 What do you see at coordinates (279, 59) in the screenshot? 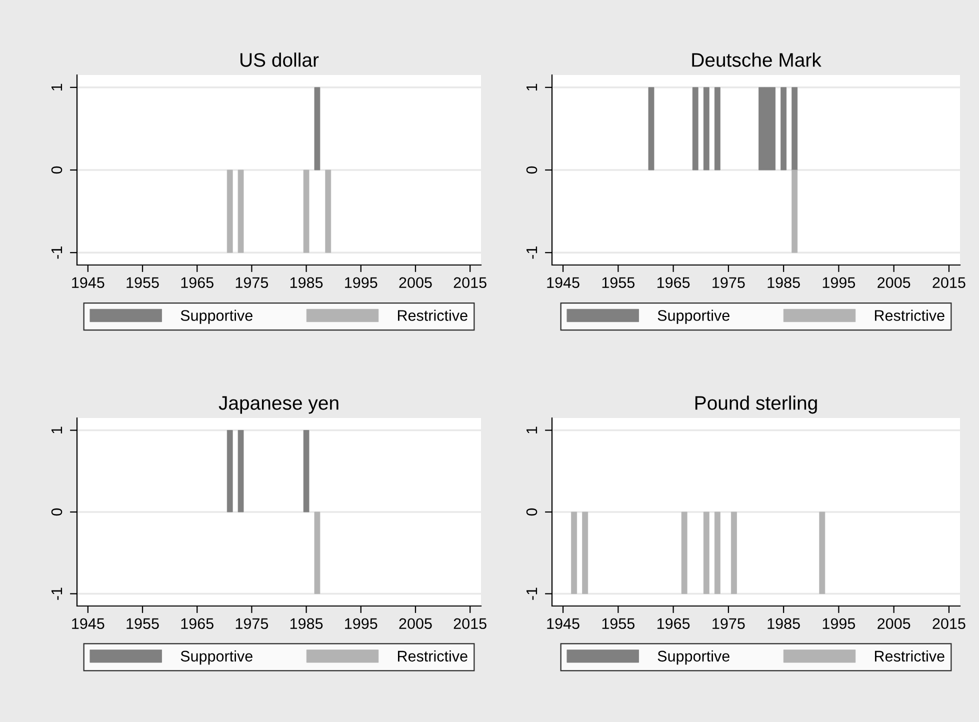
I see `chart-title: US dollar` at bounding box center [279, 59].